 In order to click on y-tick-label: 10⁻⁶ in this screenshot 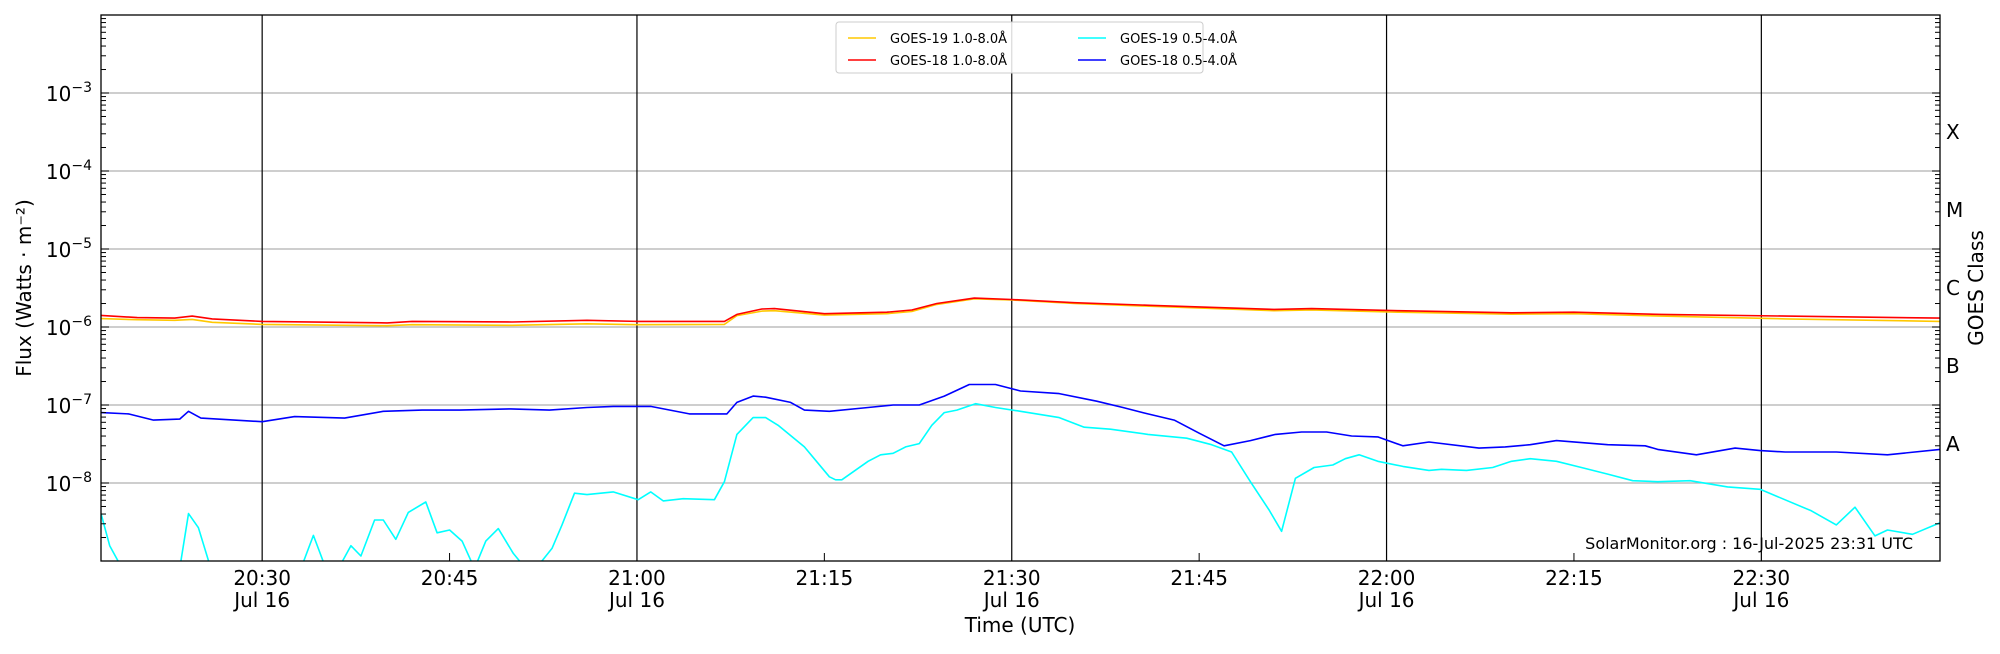, I will do `click(69, 327)`.